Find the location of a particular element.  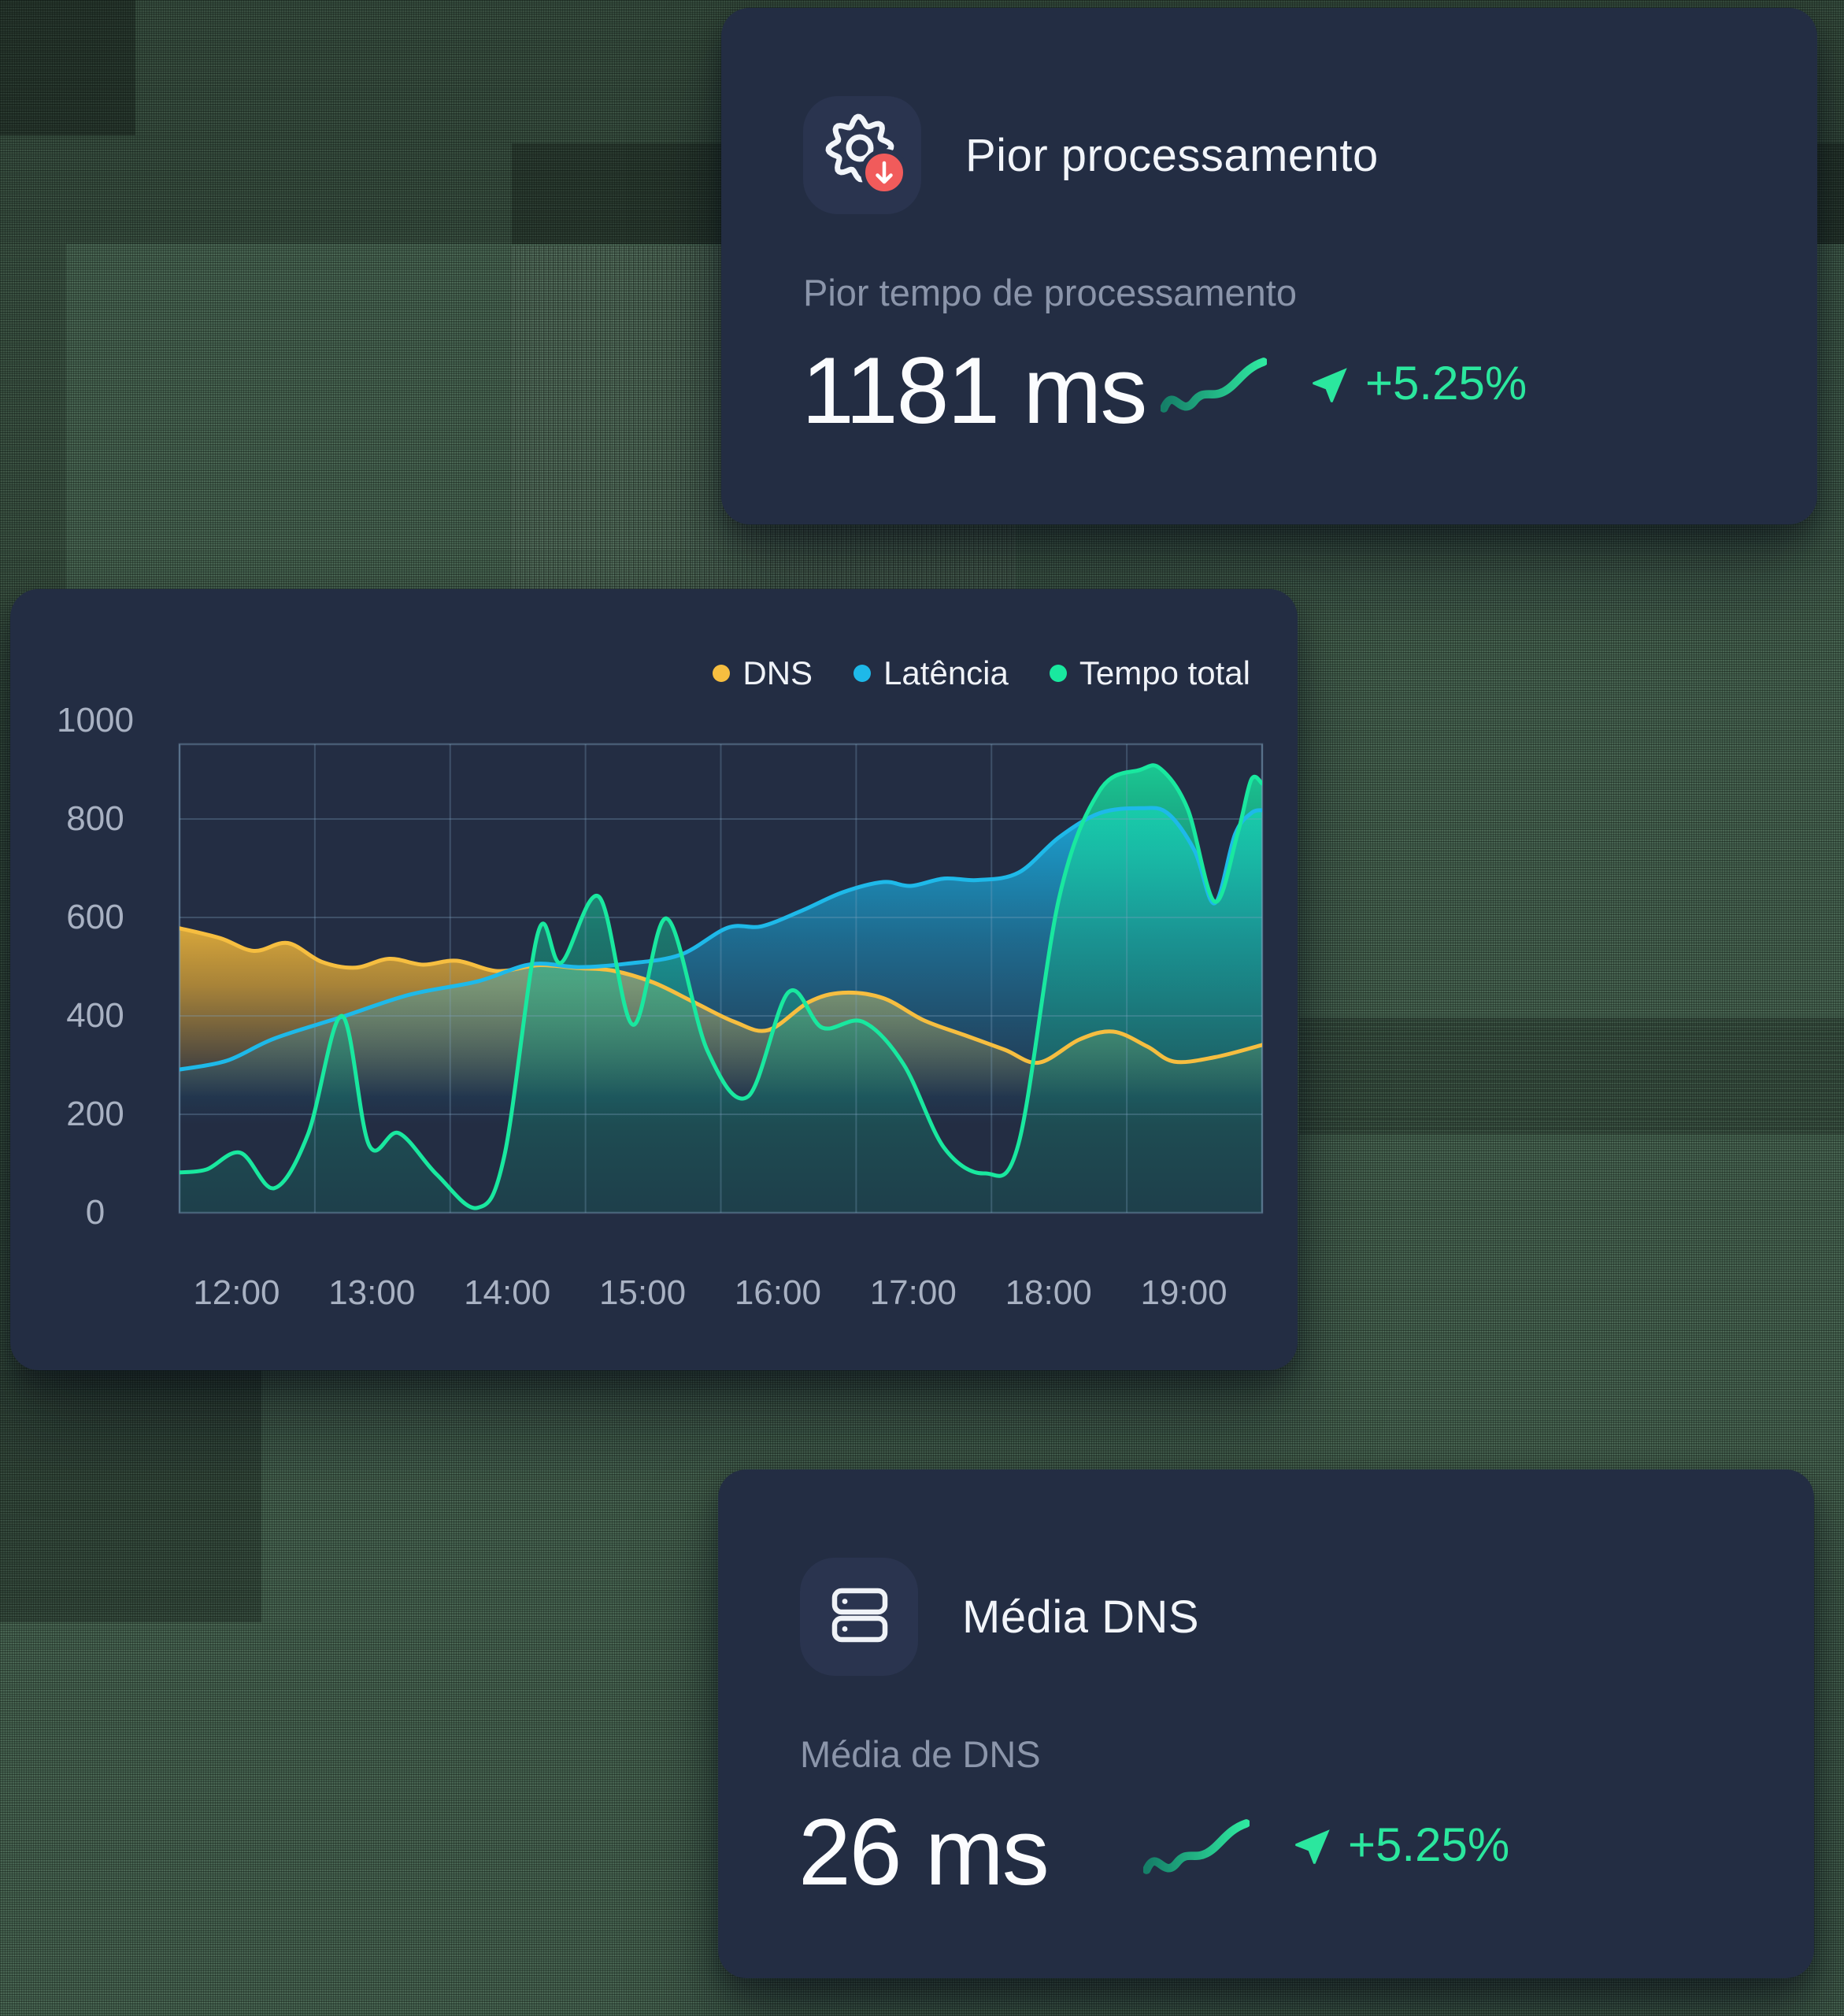

series-area-latência is located at coordinates (721, 1010).